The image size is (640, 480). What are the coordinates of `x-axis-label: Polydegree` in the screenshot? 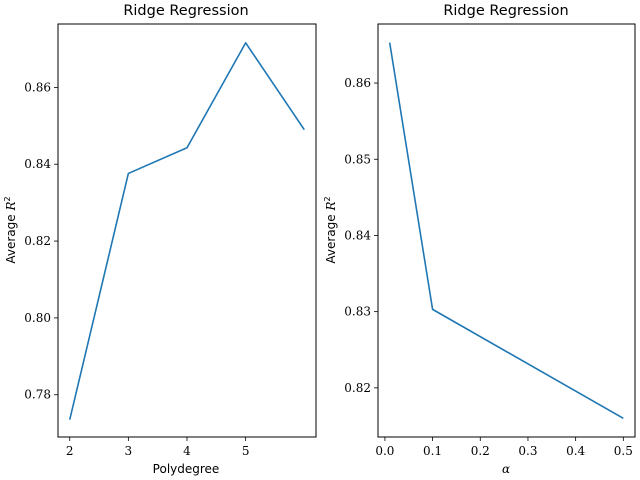 It's located at (186, 469).